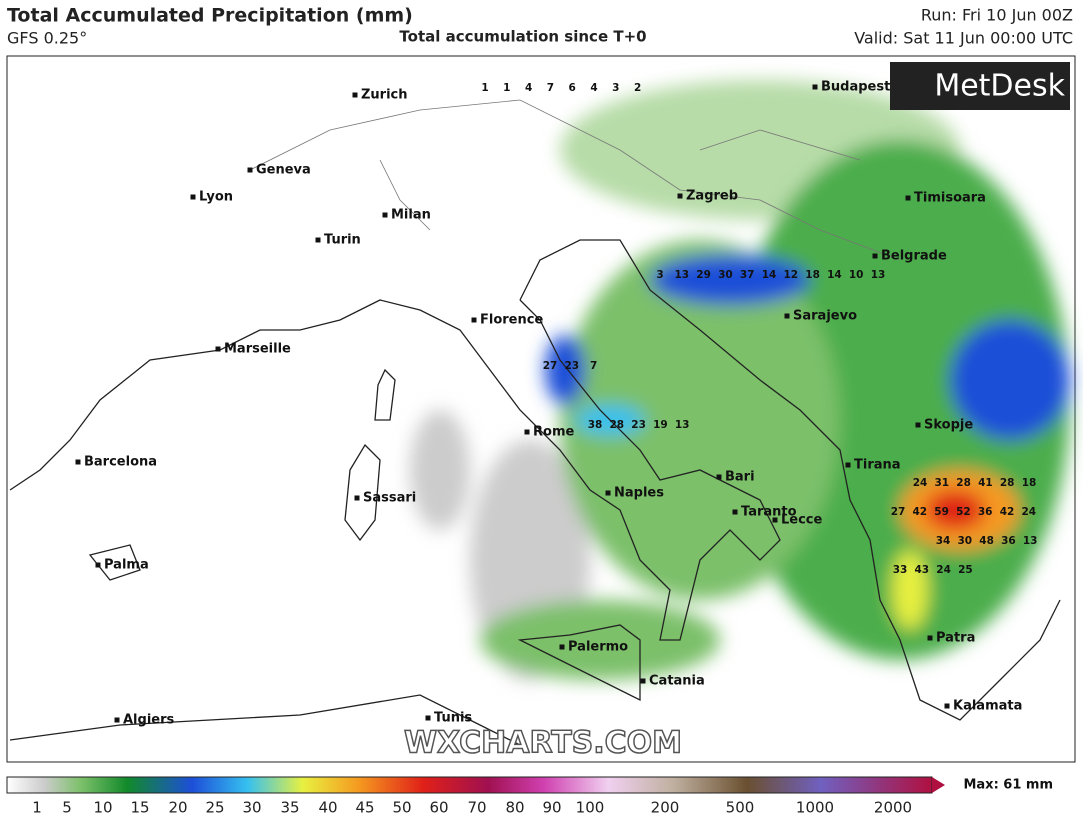  What do you see at coordinates (283, 170) in the screenshot?
I see `city-label: Geneva` at bounding box center [283, 170].